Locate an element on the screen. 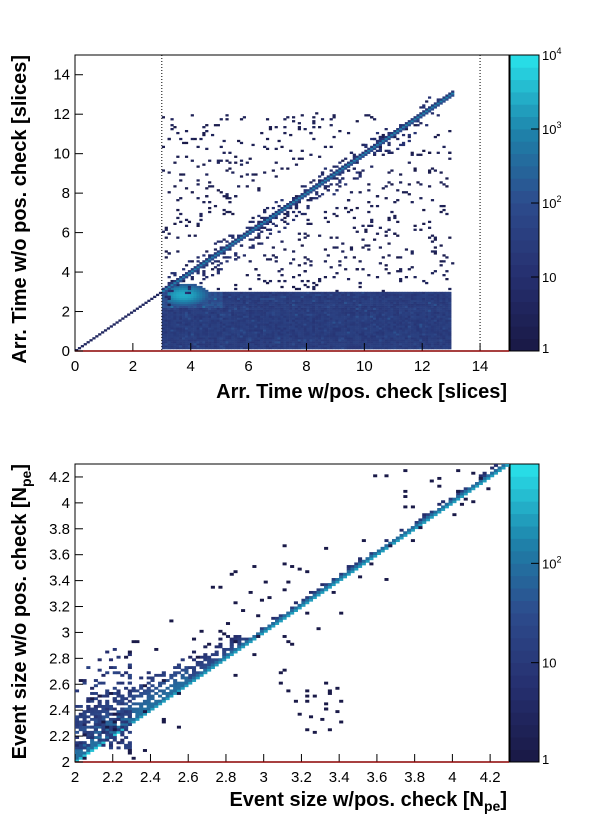 The image size is (596, 822). colorbar-band is located at coordinates (524, 234).